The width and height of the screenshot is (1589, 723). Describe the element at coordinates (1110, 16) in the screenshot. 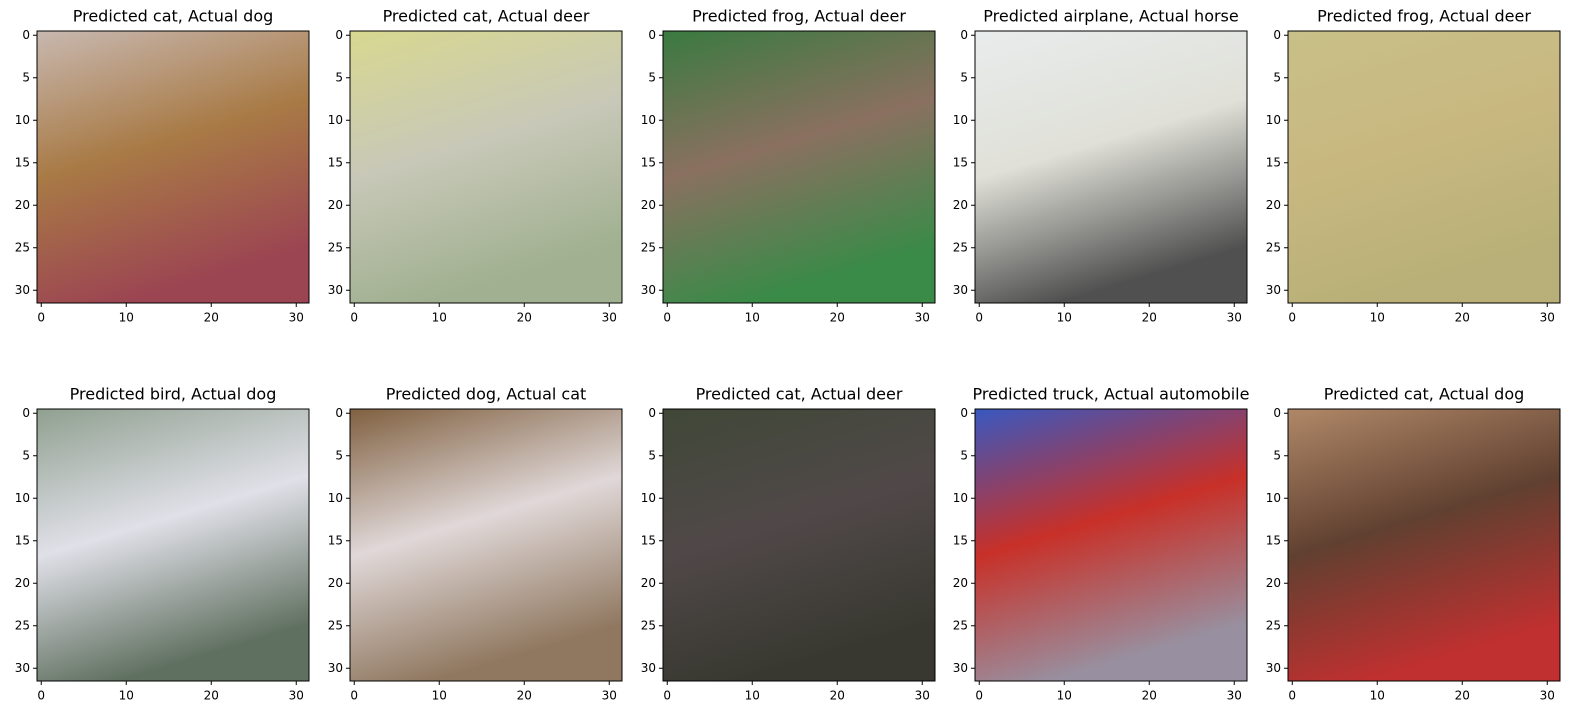

I see `panel-title: Predicted airplane, Actual horse` at that location.